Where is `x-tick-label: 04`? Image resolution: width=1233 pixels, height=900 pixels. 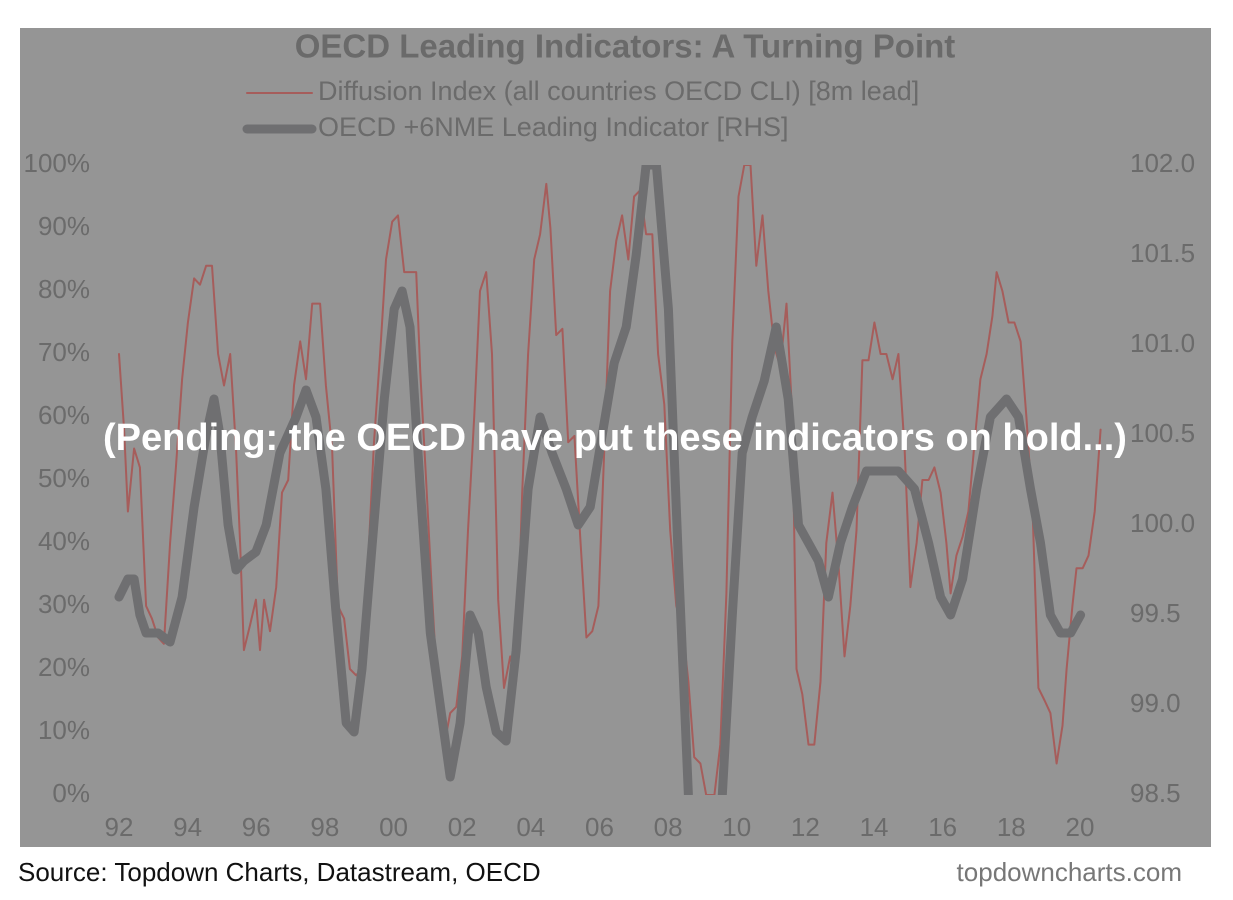 x-tick-label: 04 is located at coordinates (530, 827).